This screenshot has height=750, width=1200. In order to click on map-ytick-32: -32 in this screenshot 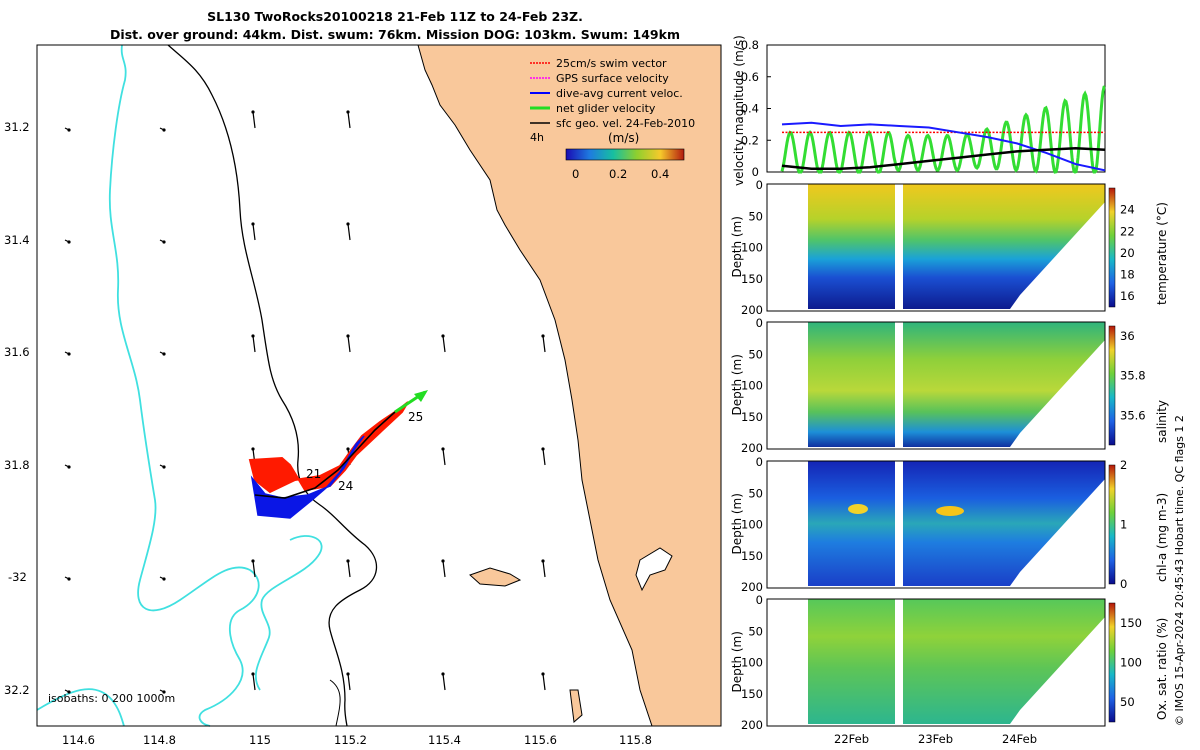, I will do `click(17, 577)`.